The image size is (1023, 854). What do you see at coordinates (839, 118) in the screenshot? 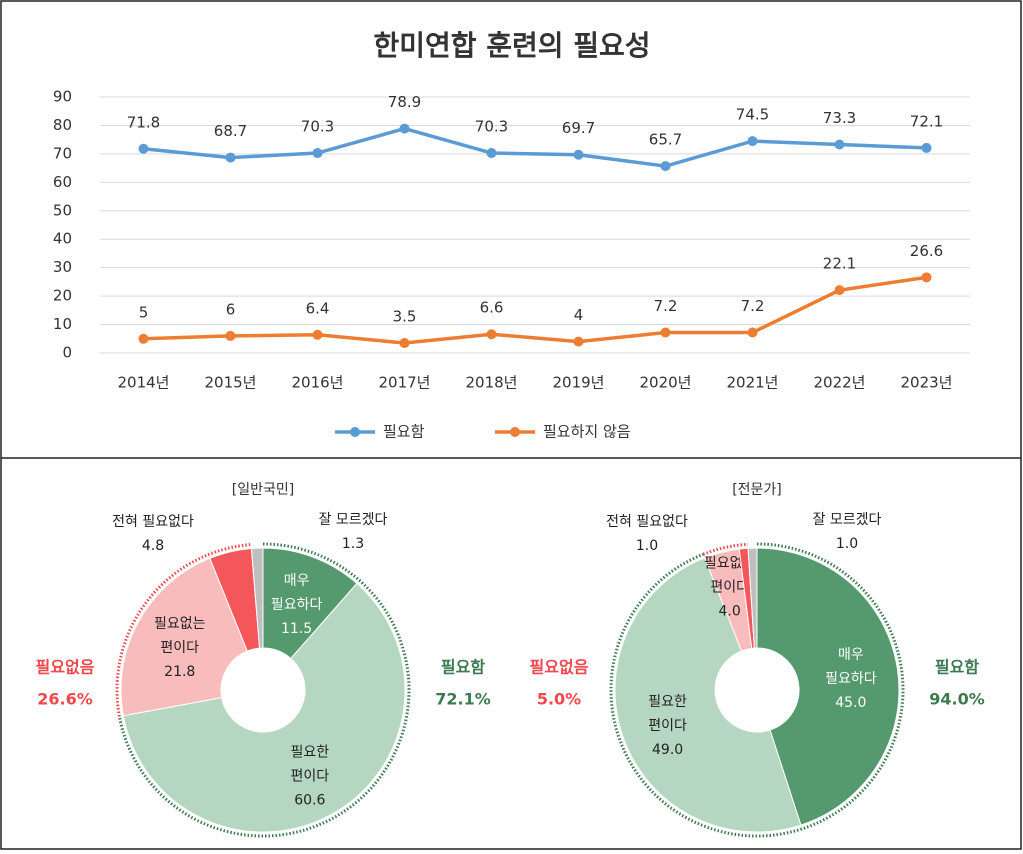
I see `data-label: 73.3` at bounding box center [839, 118].